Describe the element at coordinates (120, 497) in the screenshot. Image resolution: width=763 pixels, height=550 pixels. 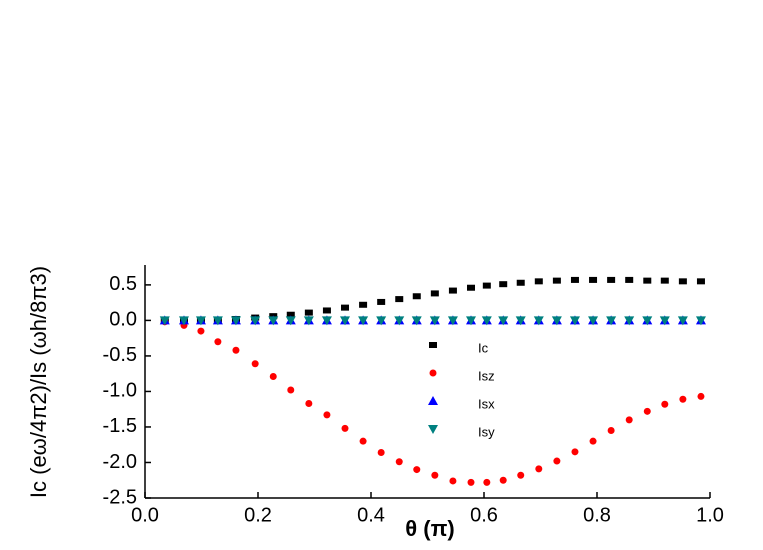
I see `y-tick-label: -2.5` at that location.